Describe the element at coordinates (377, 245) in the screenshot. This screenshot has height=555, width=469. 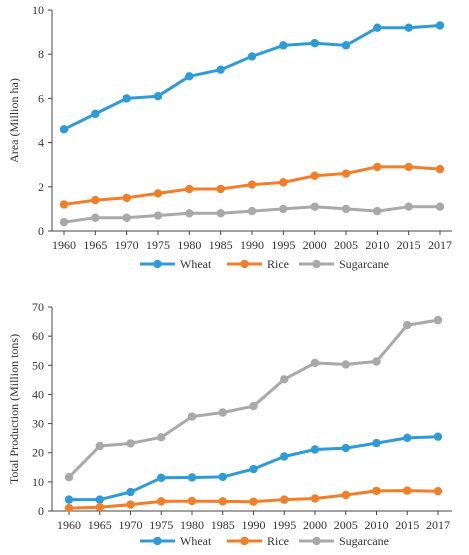
I see `area-x-tick-label: 2010` at that location.